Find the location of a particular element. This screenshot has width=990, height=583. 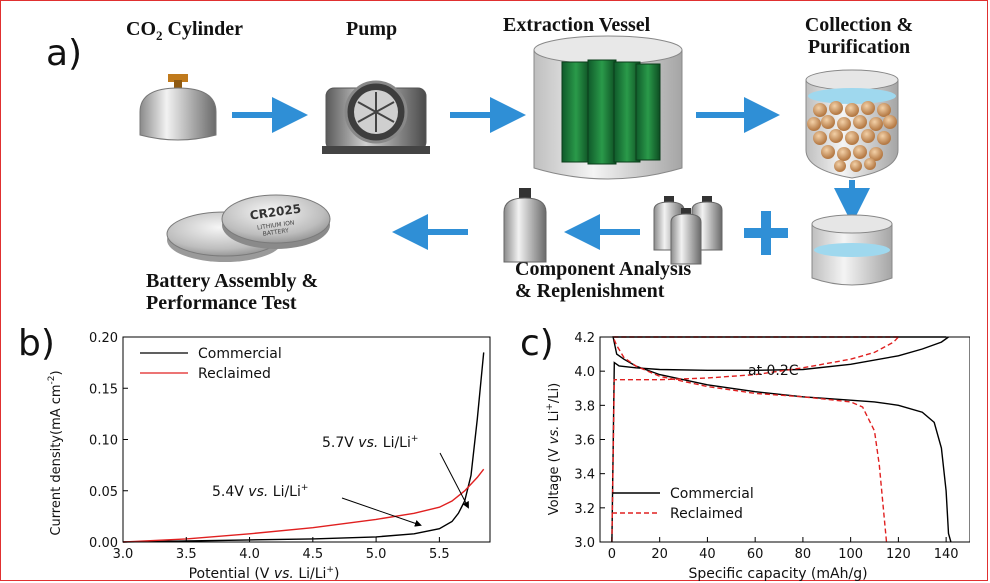

collection-column-icon is located at coordinates (852, 124).